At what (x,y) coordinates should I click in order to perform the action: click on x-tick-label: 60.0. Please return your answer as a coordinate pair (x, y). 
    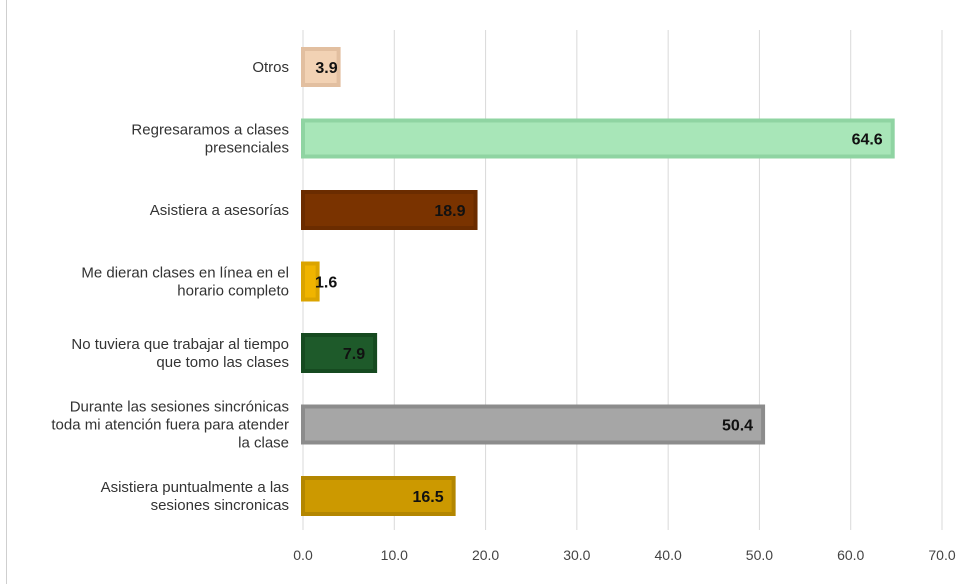
    Looking at the image, I should click on (850, 555).